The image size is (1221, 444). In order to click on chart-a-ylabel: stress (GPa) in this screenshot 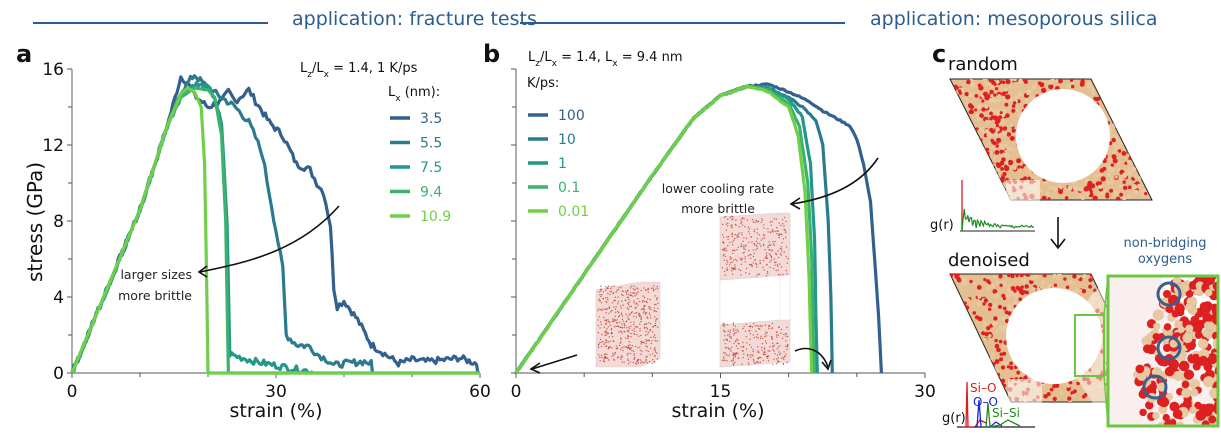, I will do `click(35, 222)`.